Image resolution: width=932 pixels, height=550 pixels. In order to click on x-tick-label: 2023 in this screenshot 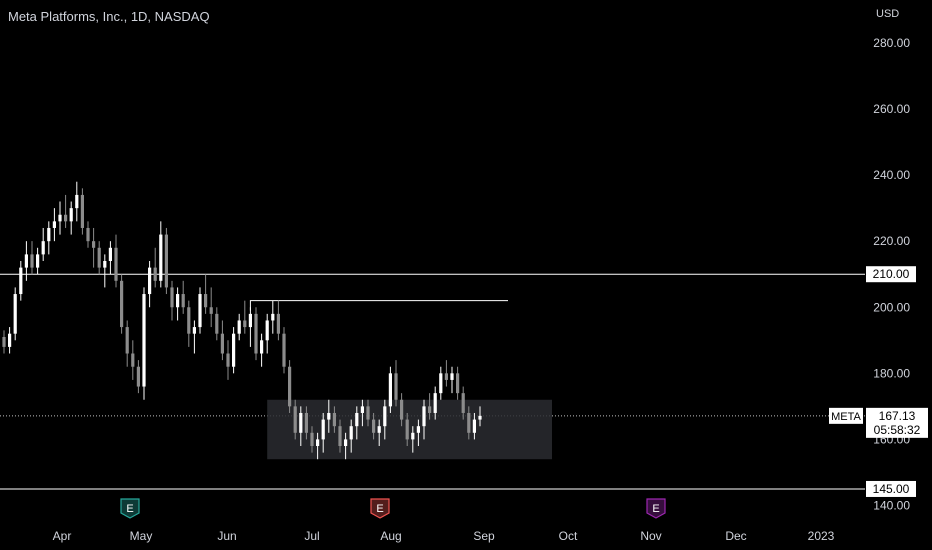, I will do `click(821, 536)`.